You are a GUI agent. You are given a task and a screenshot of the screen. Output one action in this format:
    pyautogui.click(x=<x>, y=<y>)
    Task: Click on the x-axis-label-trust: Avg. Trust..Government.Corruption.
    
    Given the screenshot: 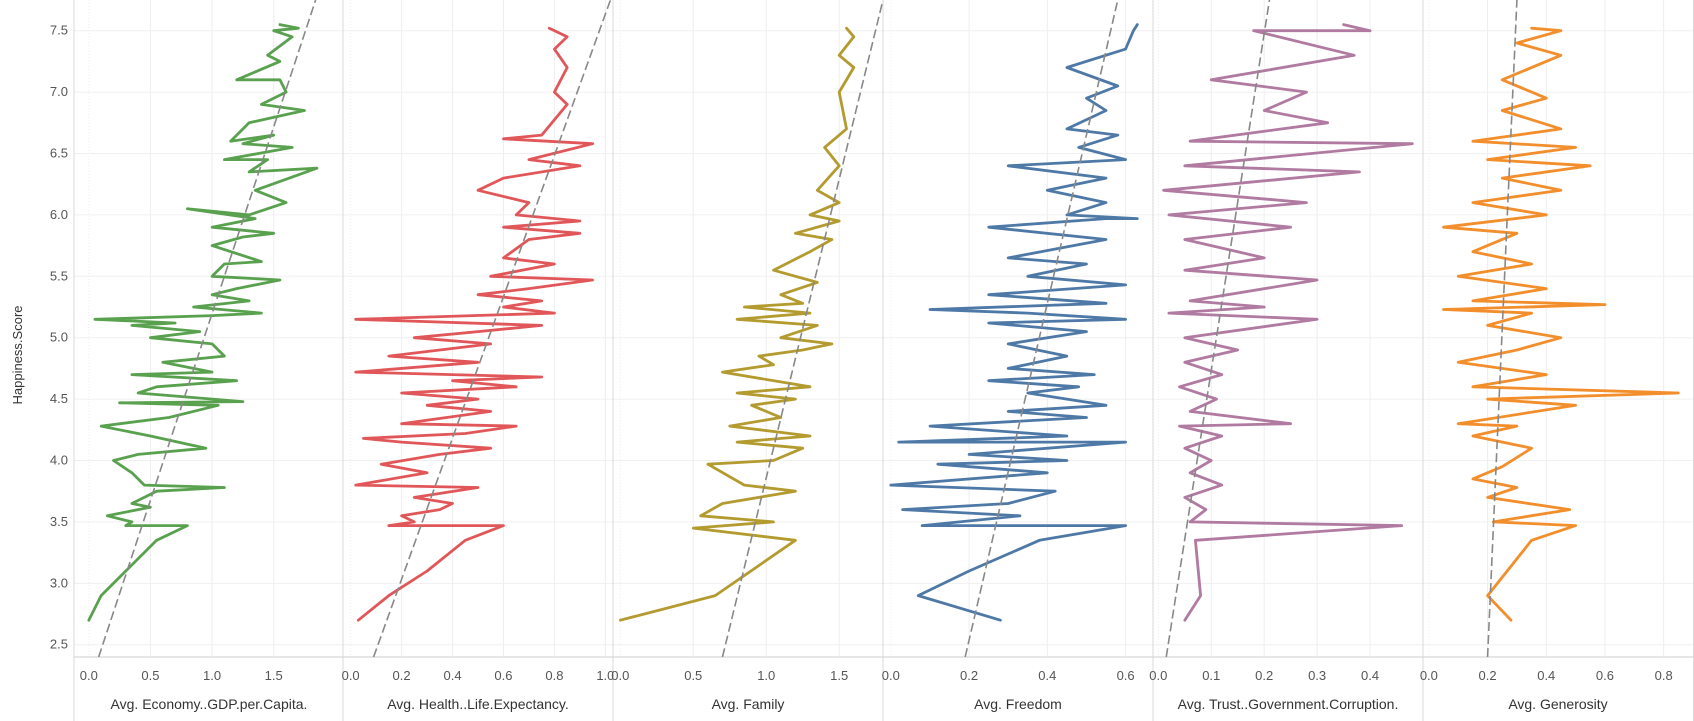 What is the action you would take?
    pyautogui.click(x=1288, y=704)
    